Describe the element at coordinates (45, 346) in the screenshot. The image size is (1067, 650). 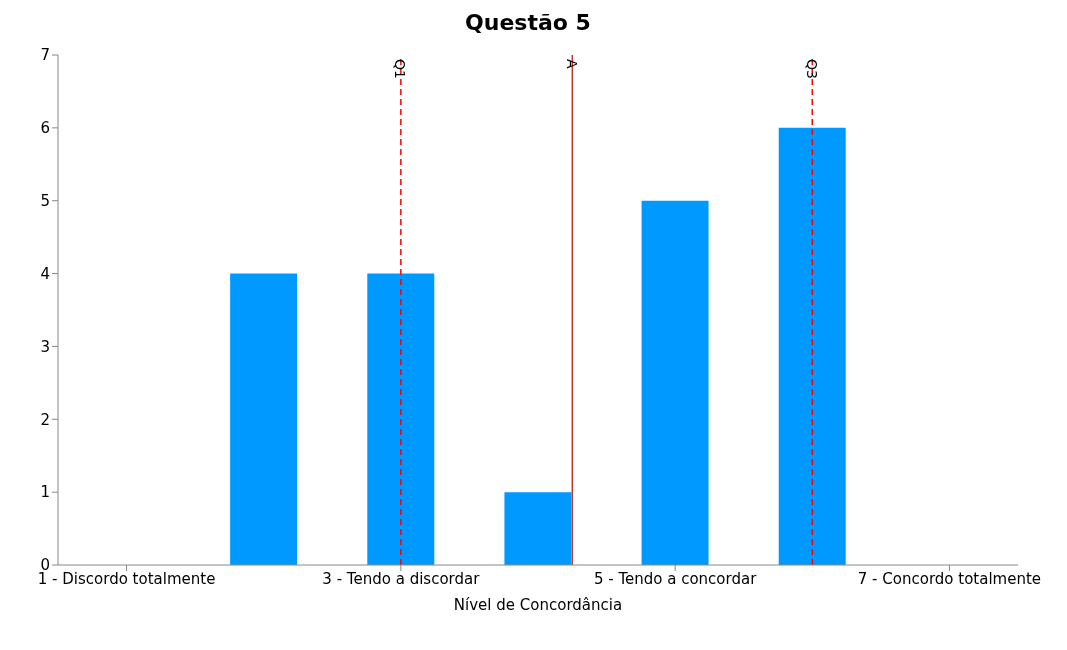
I see `y-tick-label: 3` at that location.